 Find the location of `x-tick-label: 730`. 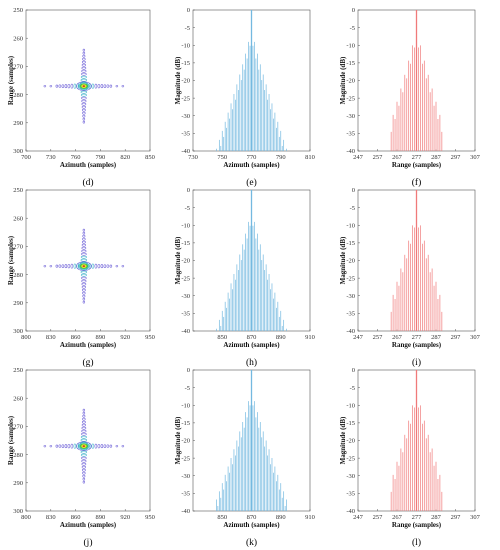

x-tick-label: 730 is located at coordinates (193, 157).